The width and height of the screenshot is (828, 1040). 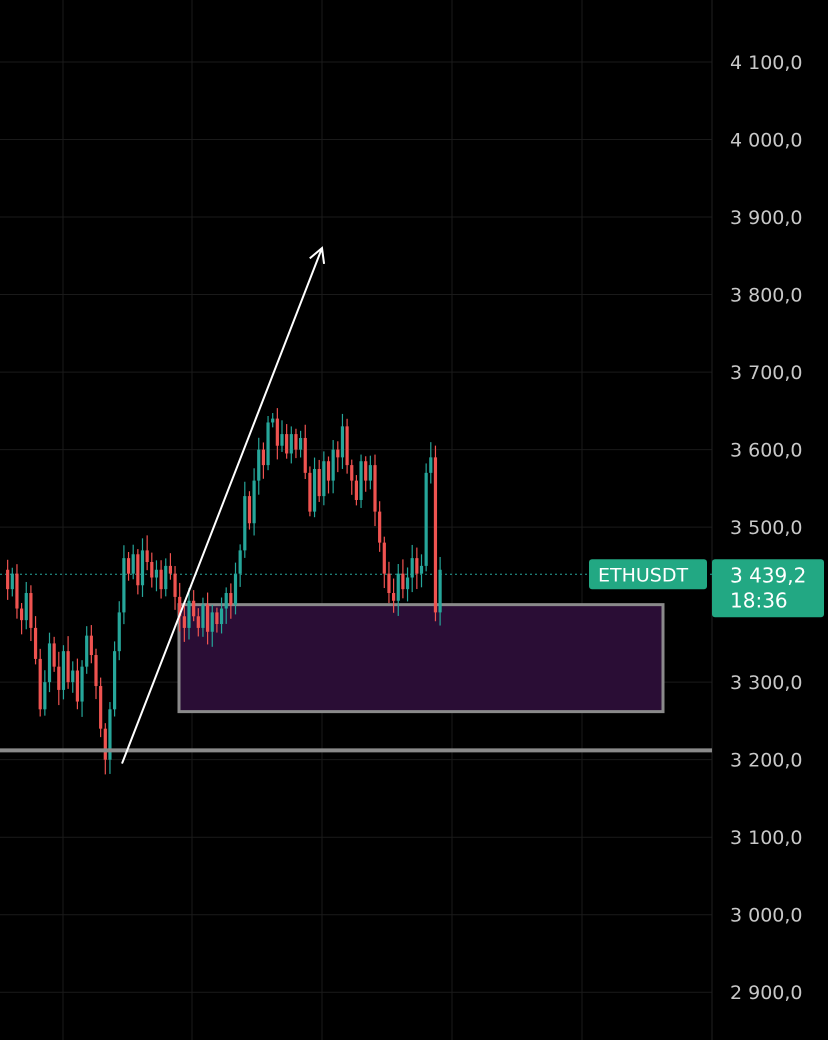 I want to click on resistance-zone-box, so click(x=421, y=658).